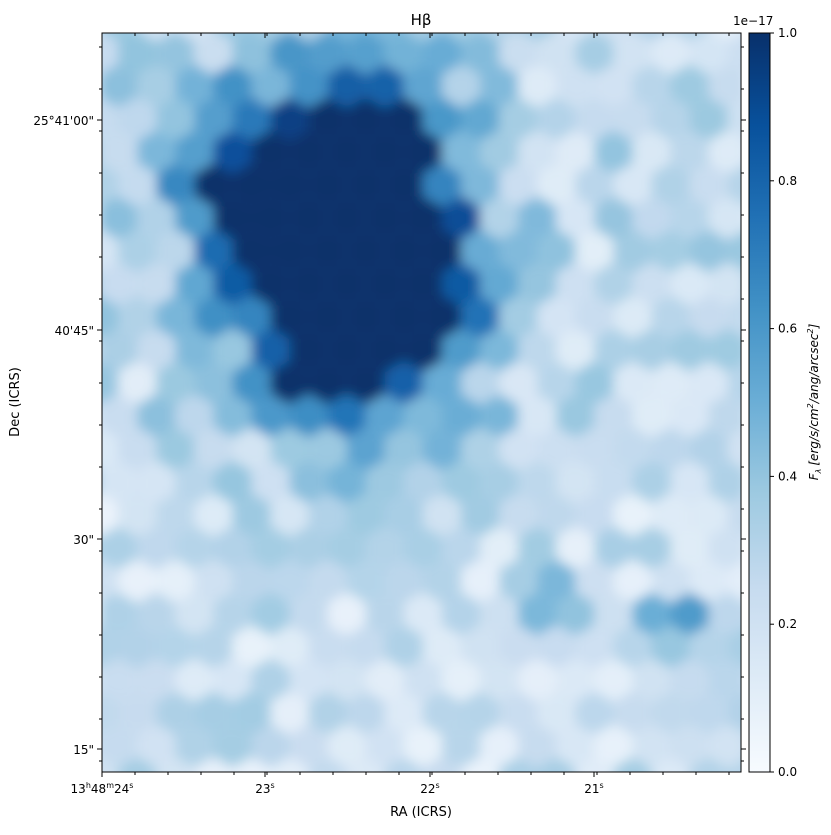 This screenshot has width=831, height=835. Describe the element at coordinates (787, 772) in the screenshot. I see `colorbar-tick-label: 0.0` at that location.